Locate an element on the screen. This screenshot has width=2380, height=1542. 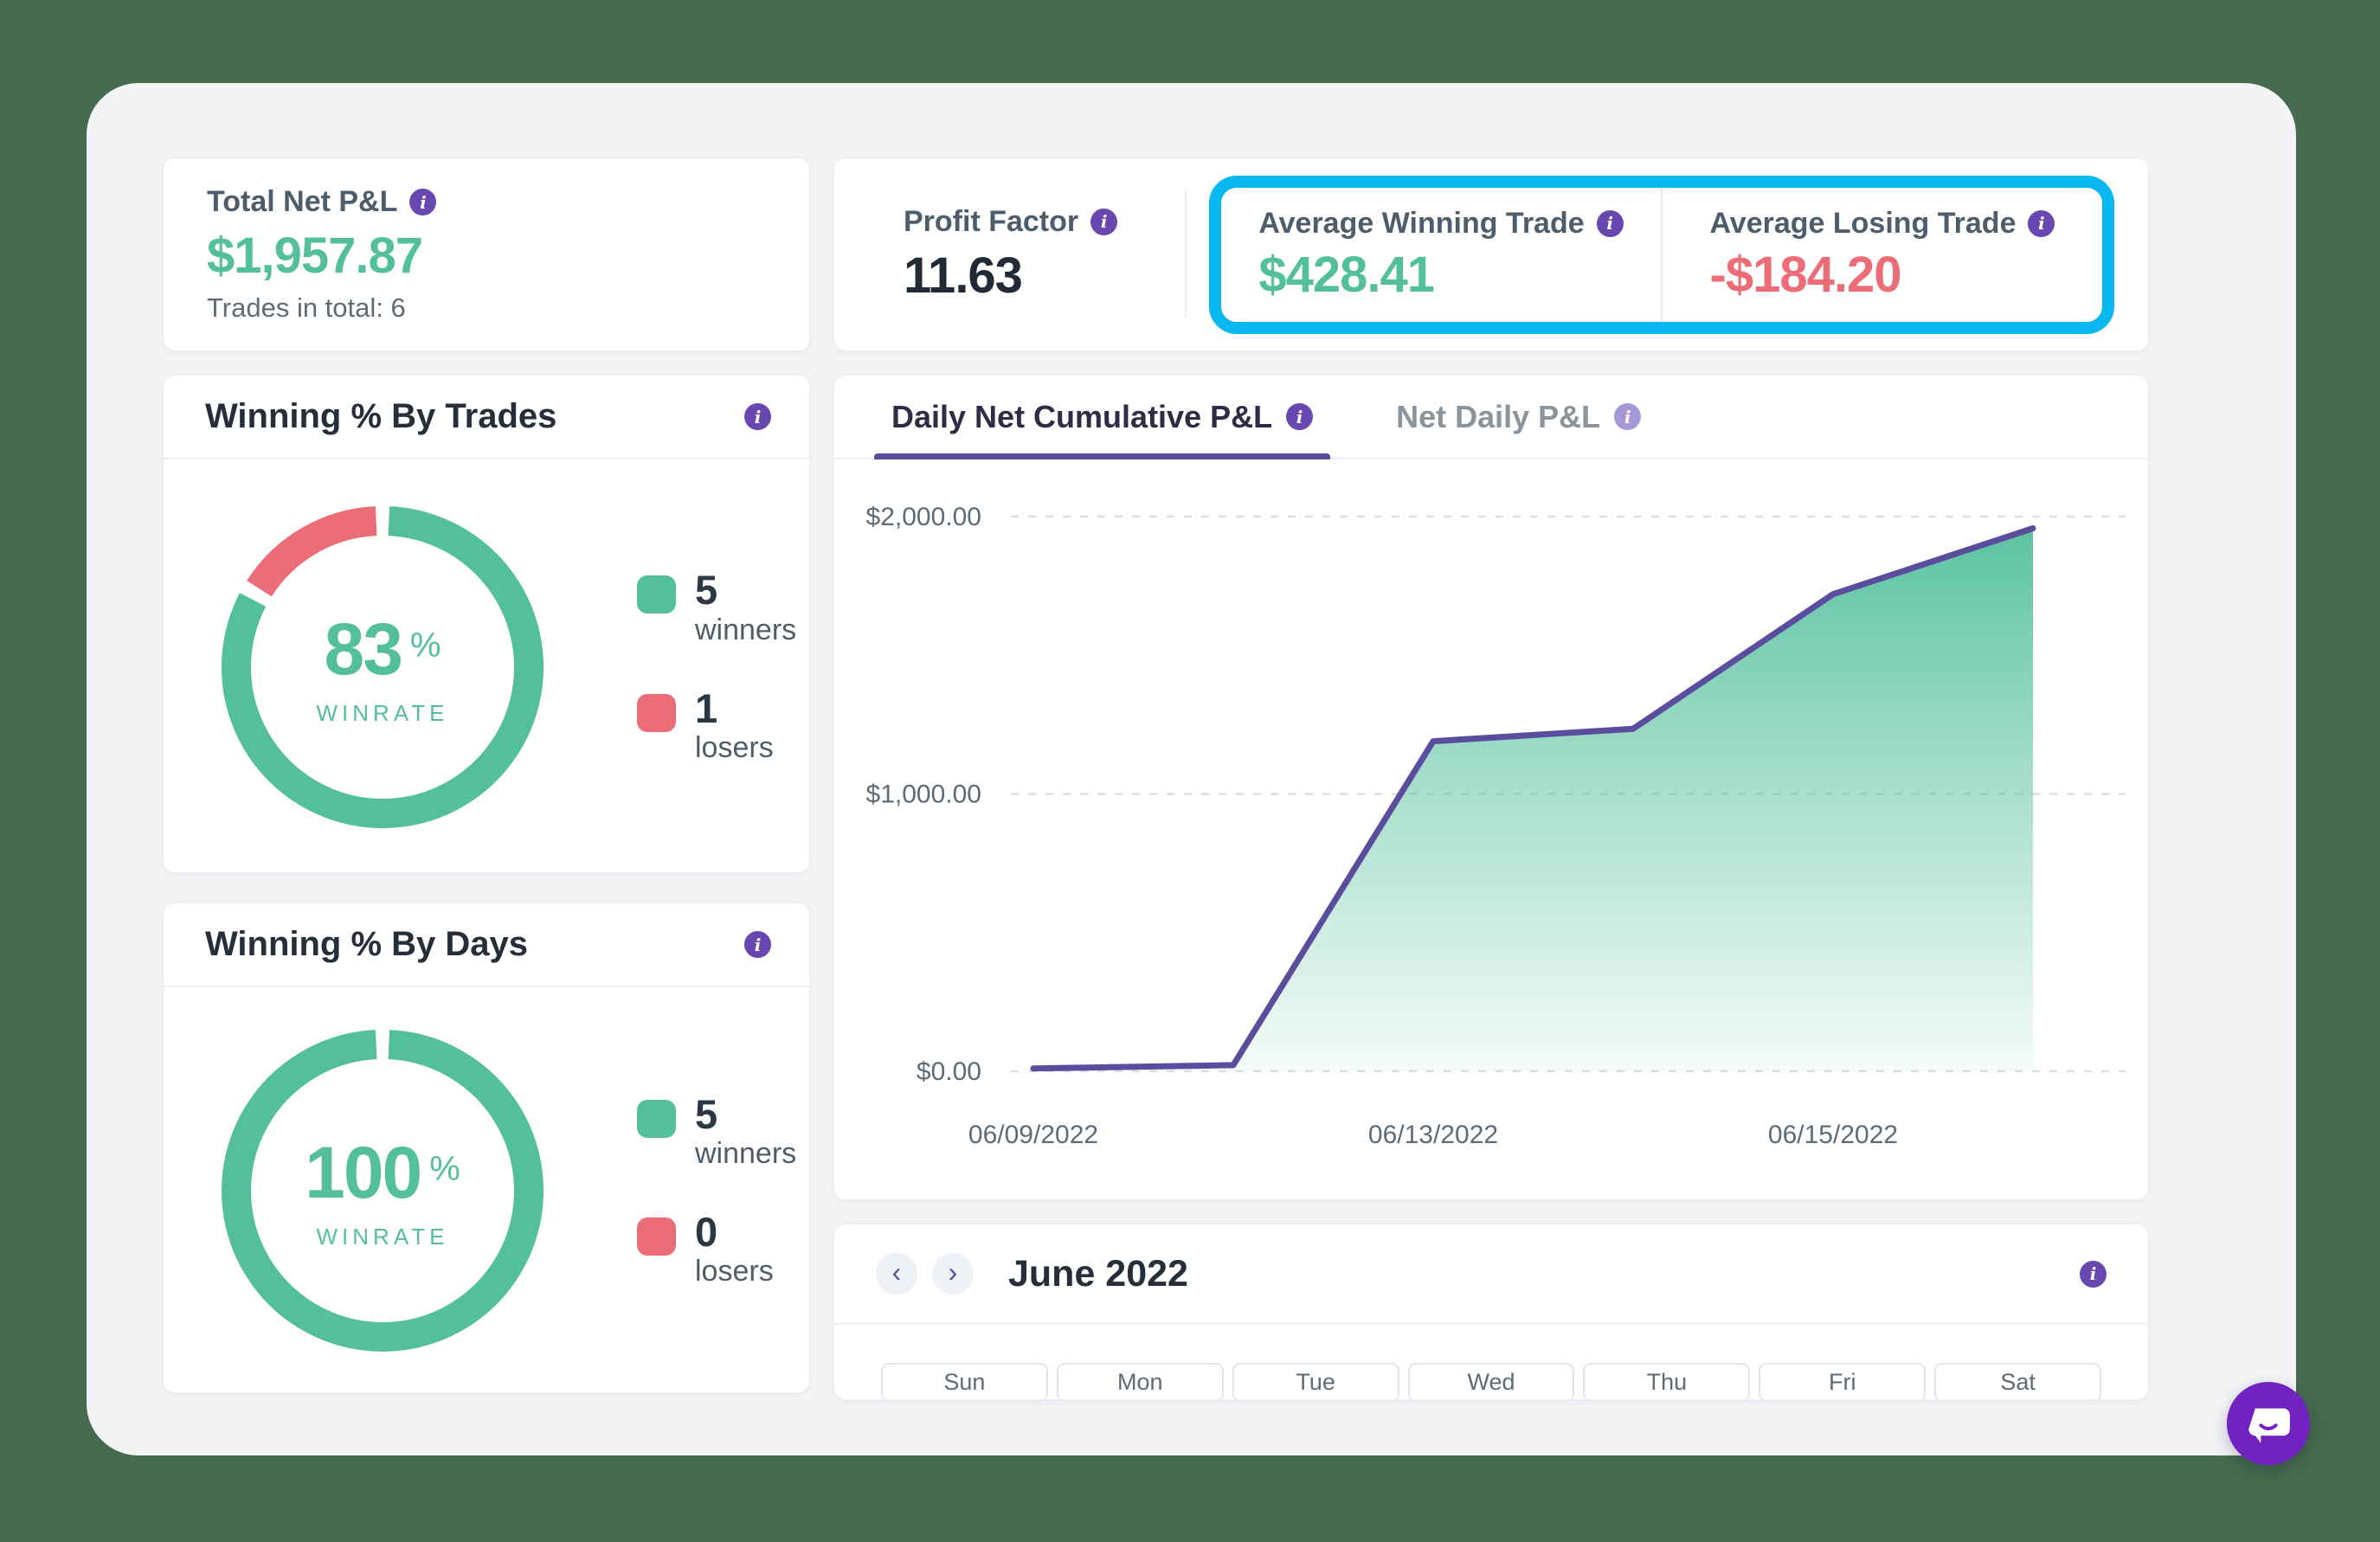
avg-winning-title: Average Winning Trade is located at coordinates (1421, 223).